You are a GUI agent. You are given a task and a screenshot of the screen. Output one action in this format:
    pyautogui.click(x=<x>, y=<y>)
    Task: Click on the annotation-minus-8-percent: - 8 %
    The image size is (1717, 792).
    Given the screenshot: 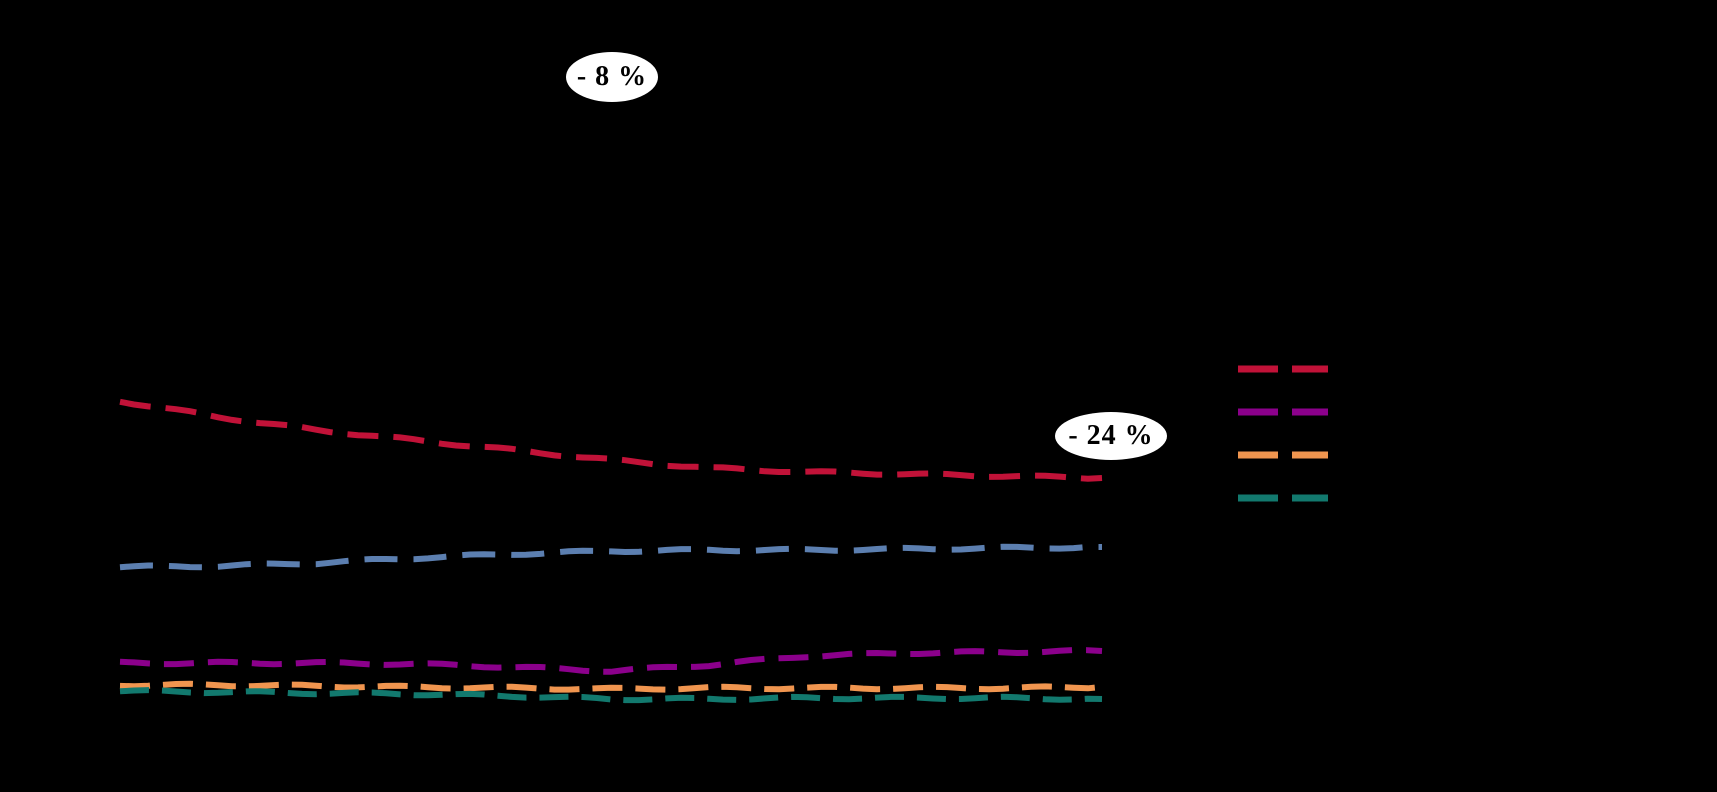 What is the action you would take?
    pyautogui.click(x=612, y=77)
    